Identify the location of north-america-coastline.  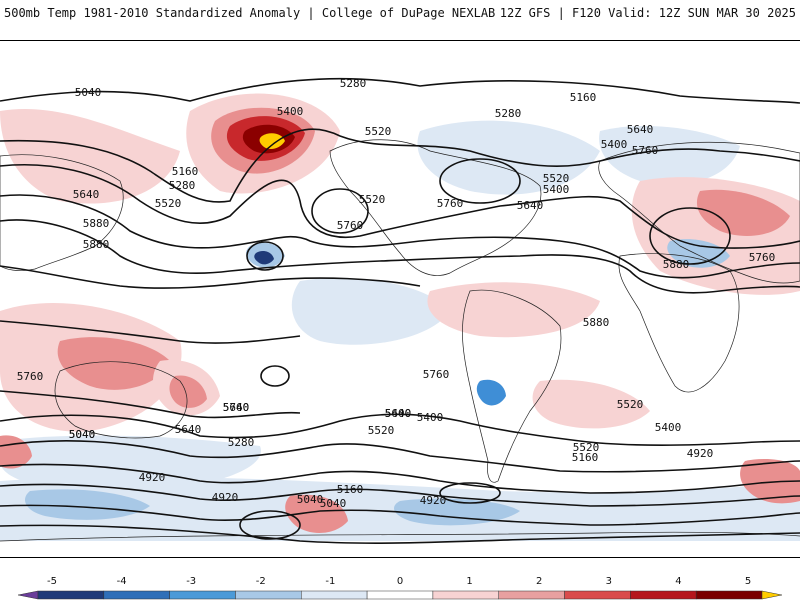
(435, 207).